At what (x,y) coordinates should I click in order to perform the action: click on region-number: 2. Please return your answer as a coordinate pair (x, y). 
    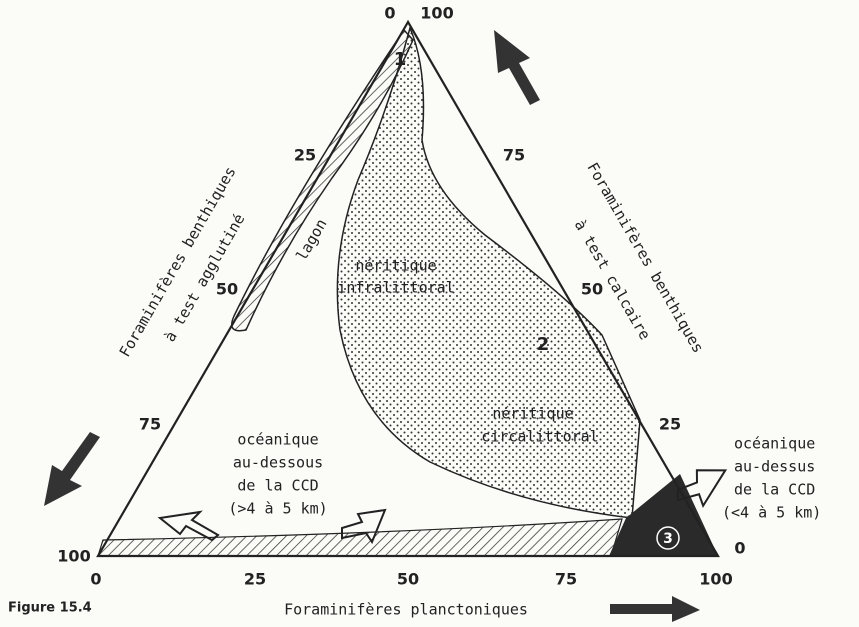
    Looking at the image, I should click on (543, 344).